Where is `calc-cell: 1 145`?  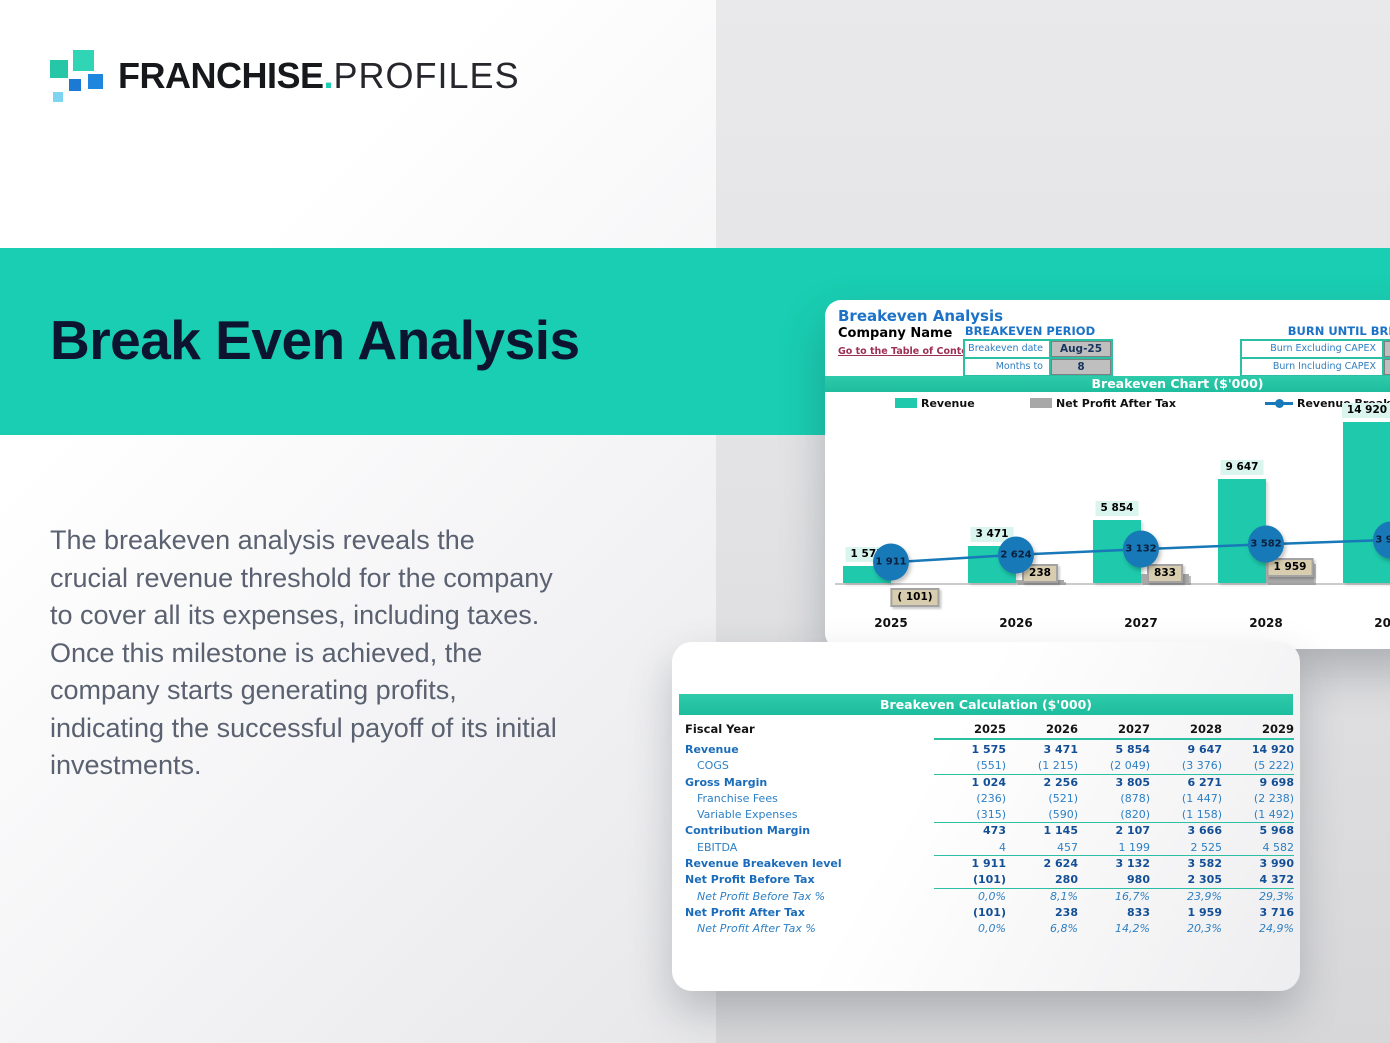 calc-cell: 1 145 is located at coordinates (1060, 831).